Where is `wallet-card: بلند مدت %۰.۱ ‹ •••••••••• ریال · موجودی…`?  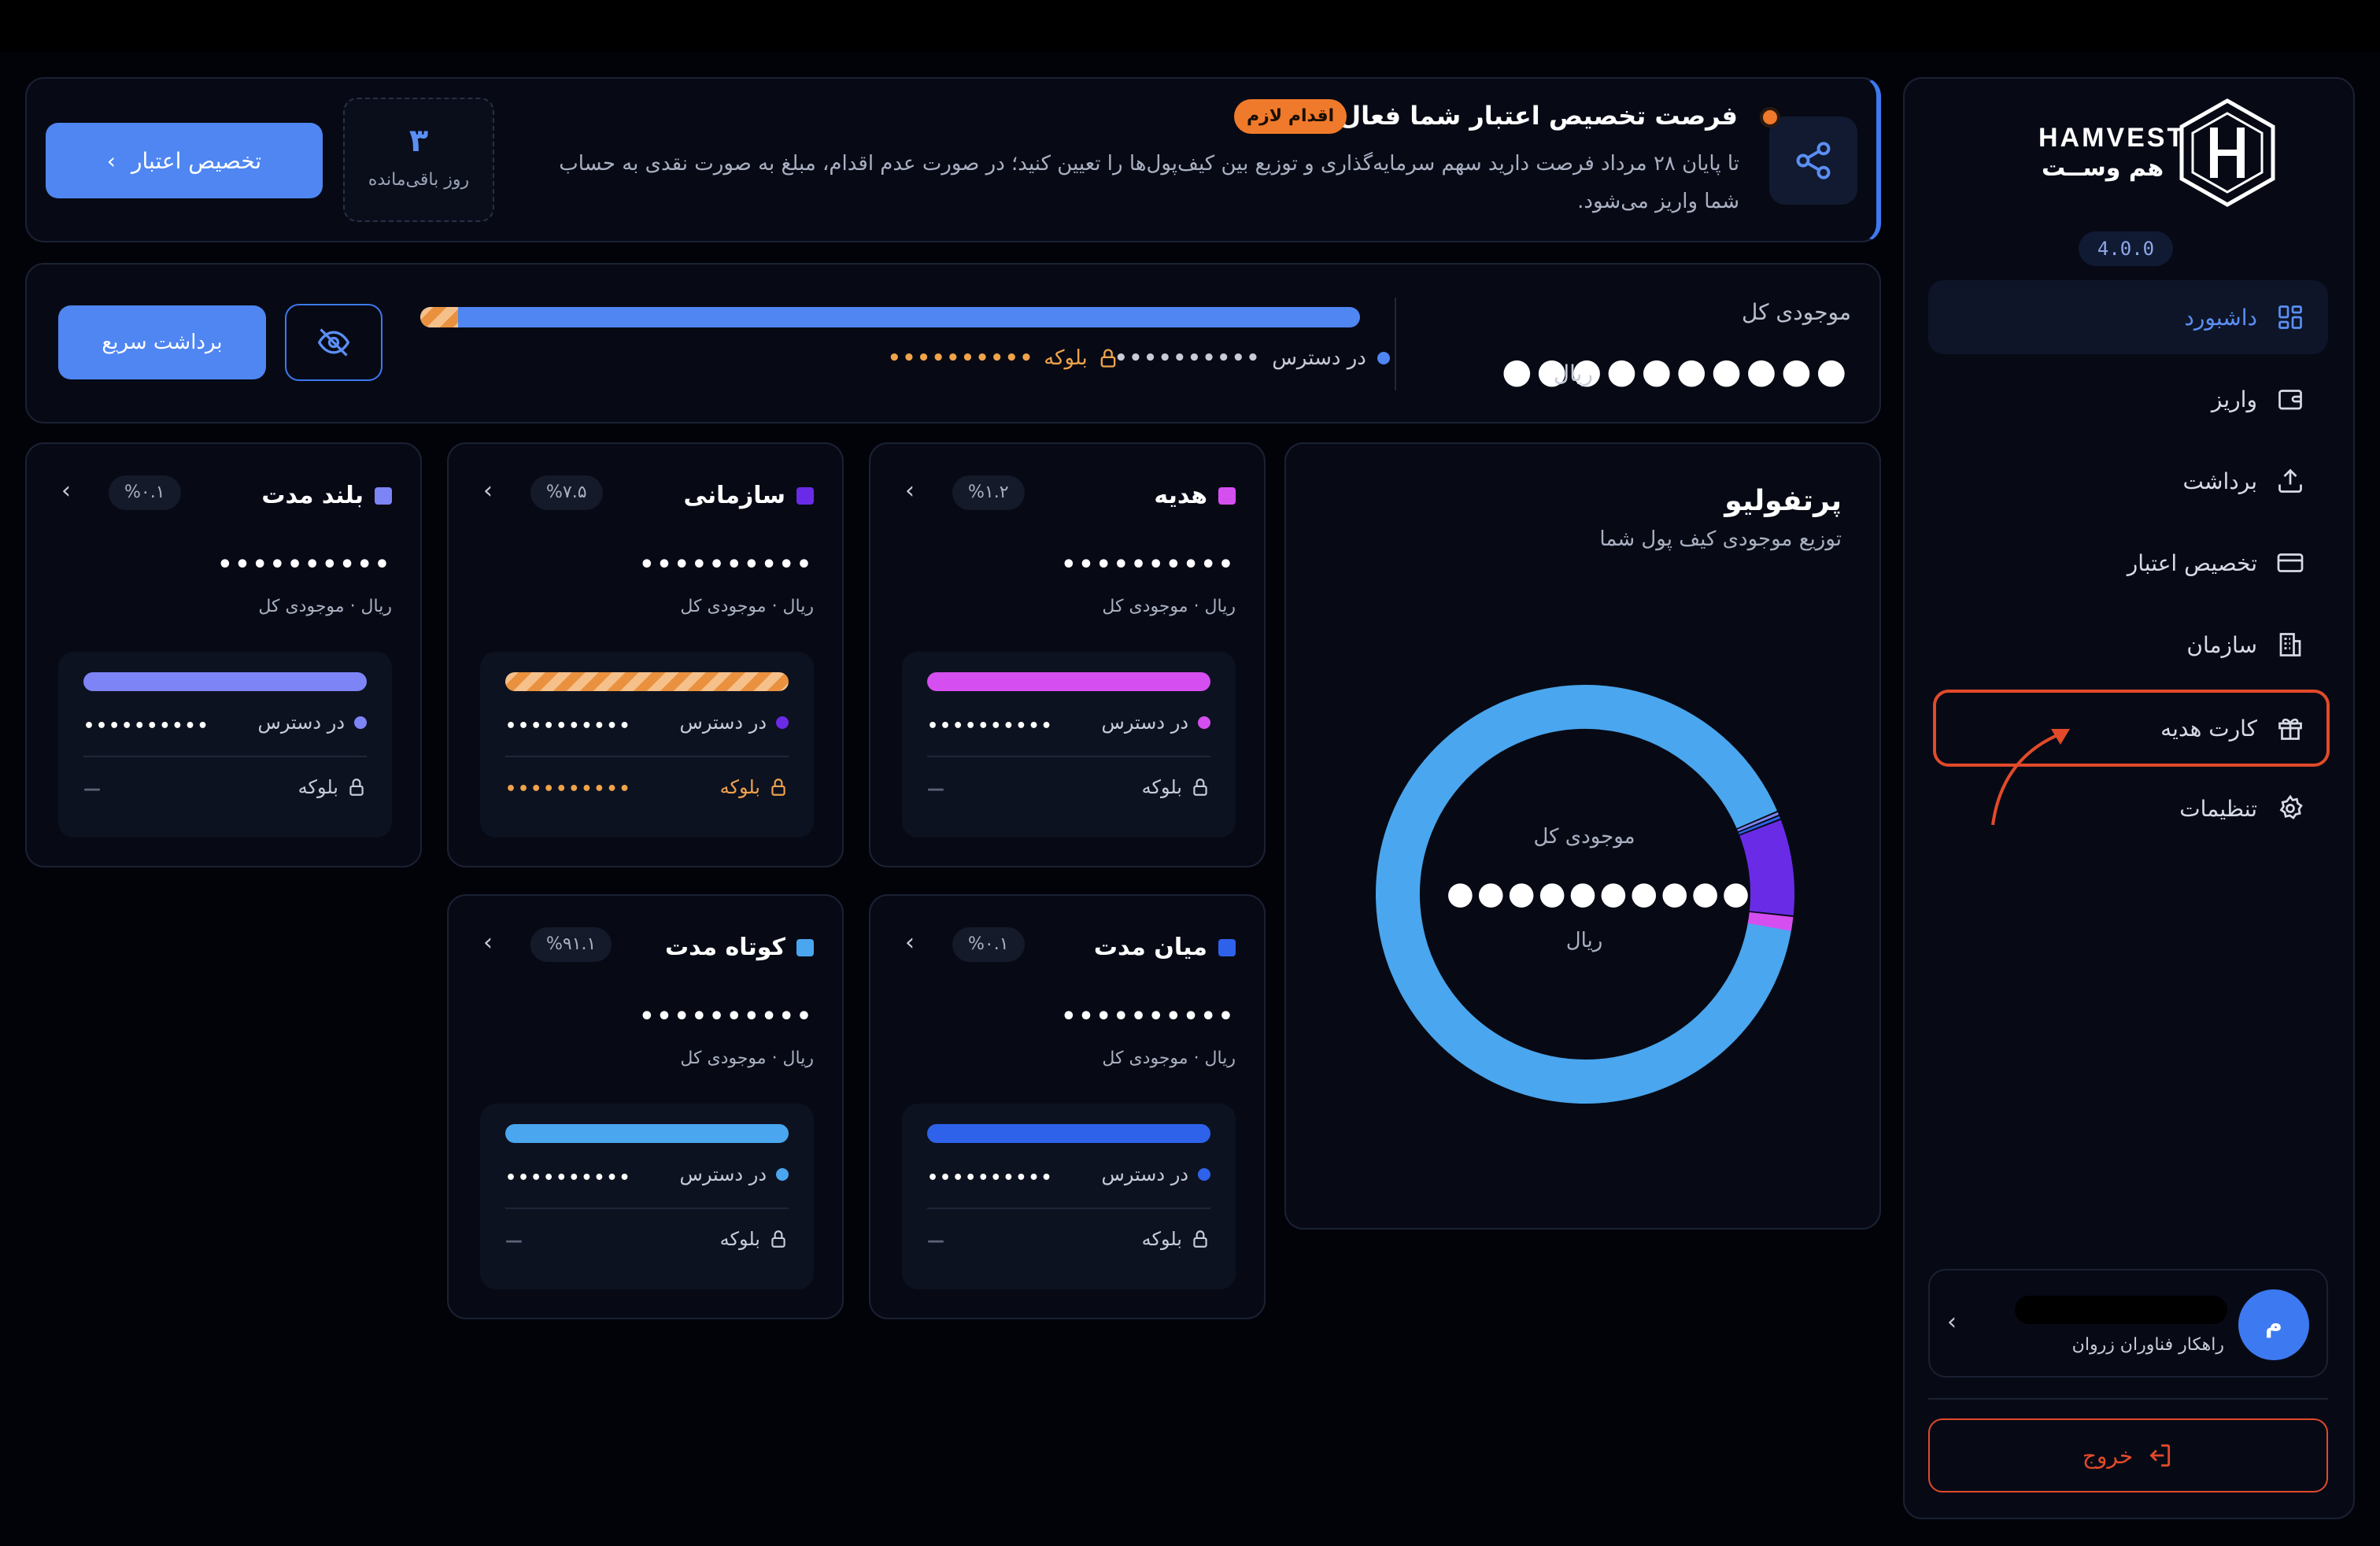
wallet-card: بلند مدت %۰.۱ ‹ •••••••••• ریال · موجودی… is located at coordinates (223, 655).